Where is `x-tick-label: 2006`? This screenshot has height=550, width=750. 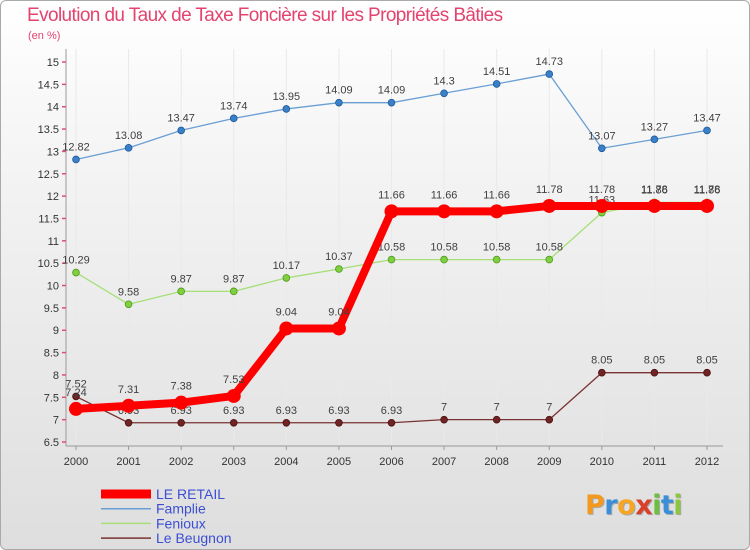 x-tick-label: 2006 is located at coordinates (391, 462).